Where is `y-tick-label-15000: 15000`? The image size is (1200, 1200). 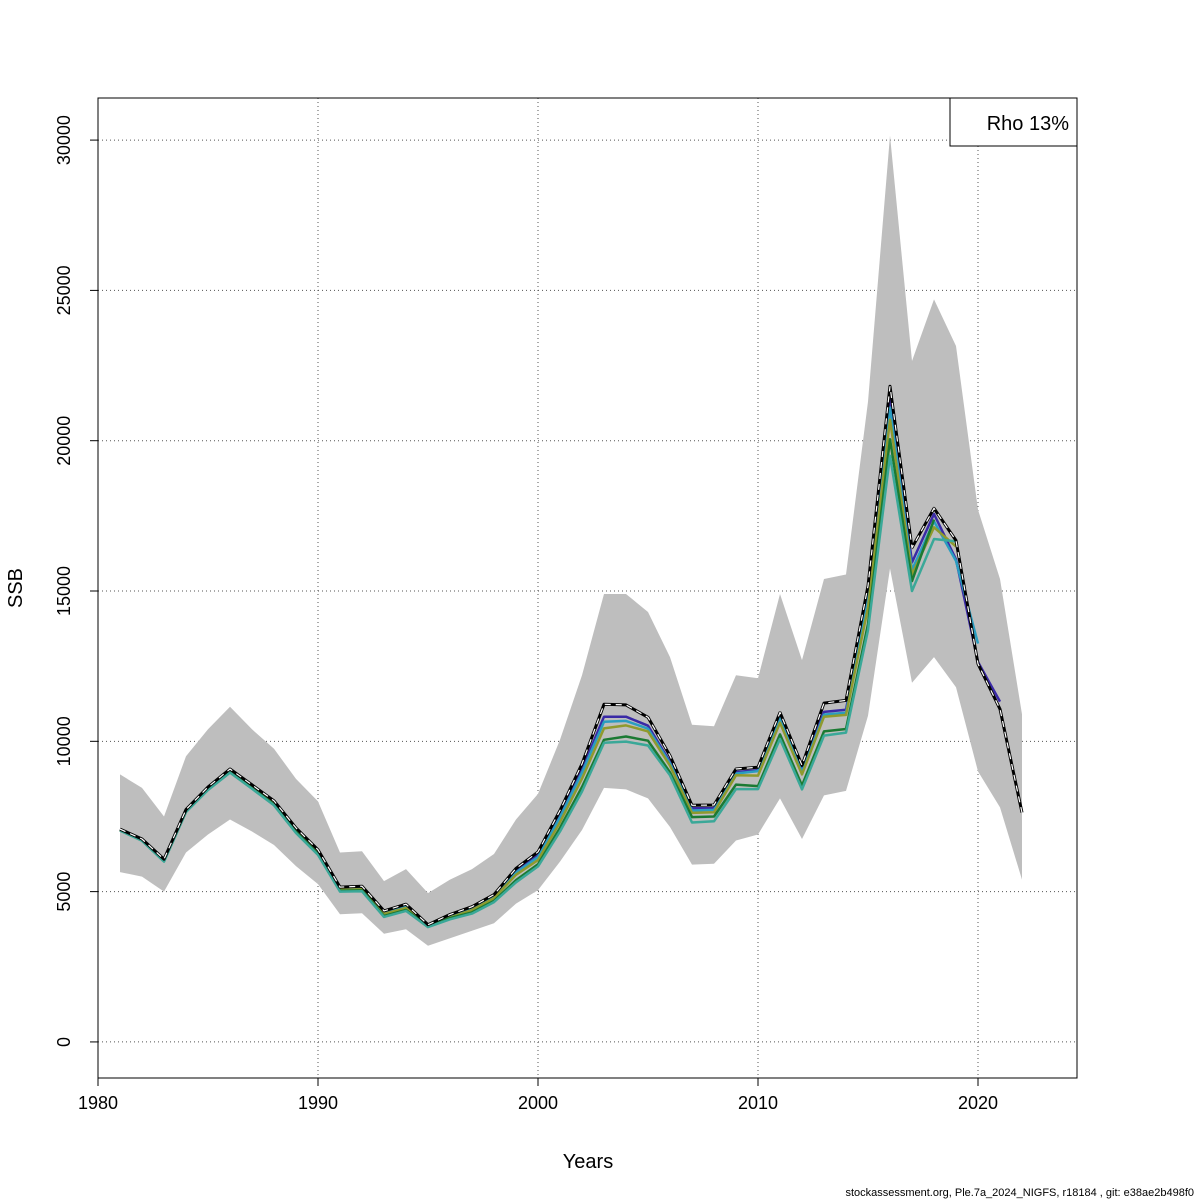
y-tick-label-15000: 15000 is located at coordinates (64, 591).